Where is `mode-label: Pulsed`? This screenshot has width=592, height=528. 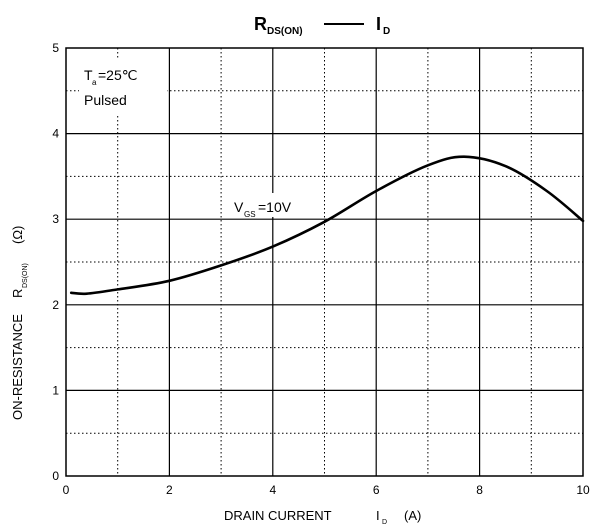
mode-label: Pulsed is located at coordinates (105, 100).